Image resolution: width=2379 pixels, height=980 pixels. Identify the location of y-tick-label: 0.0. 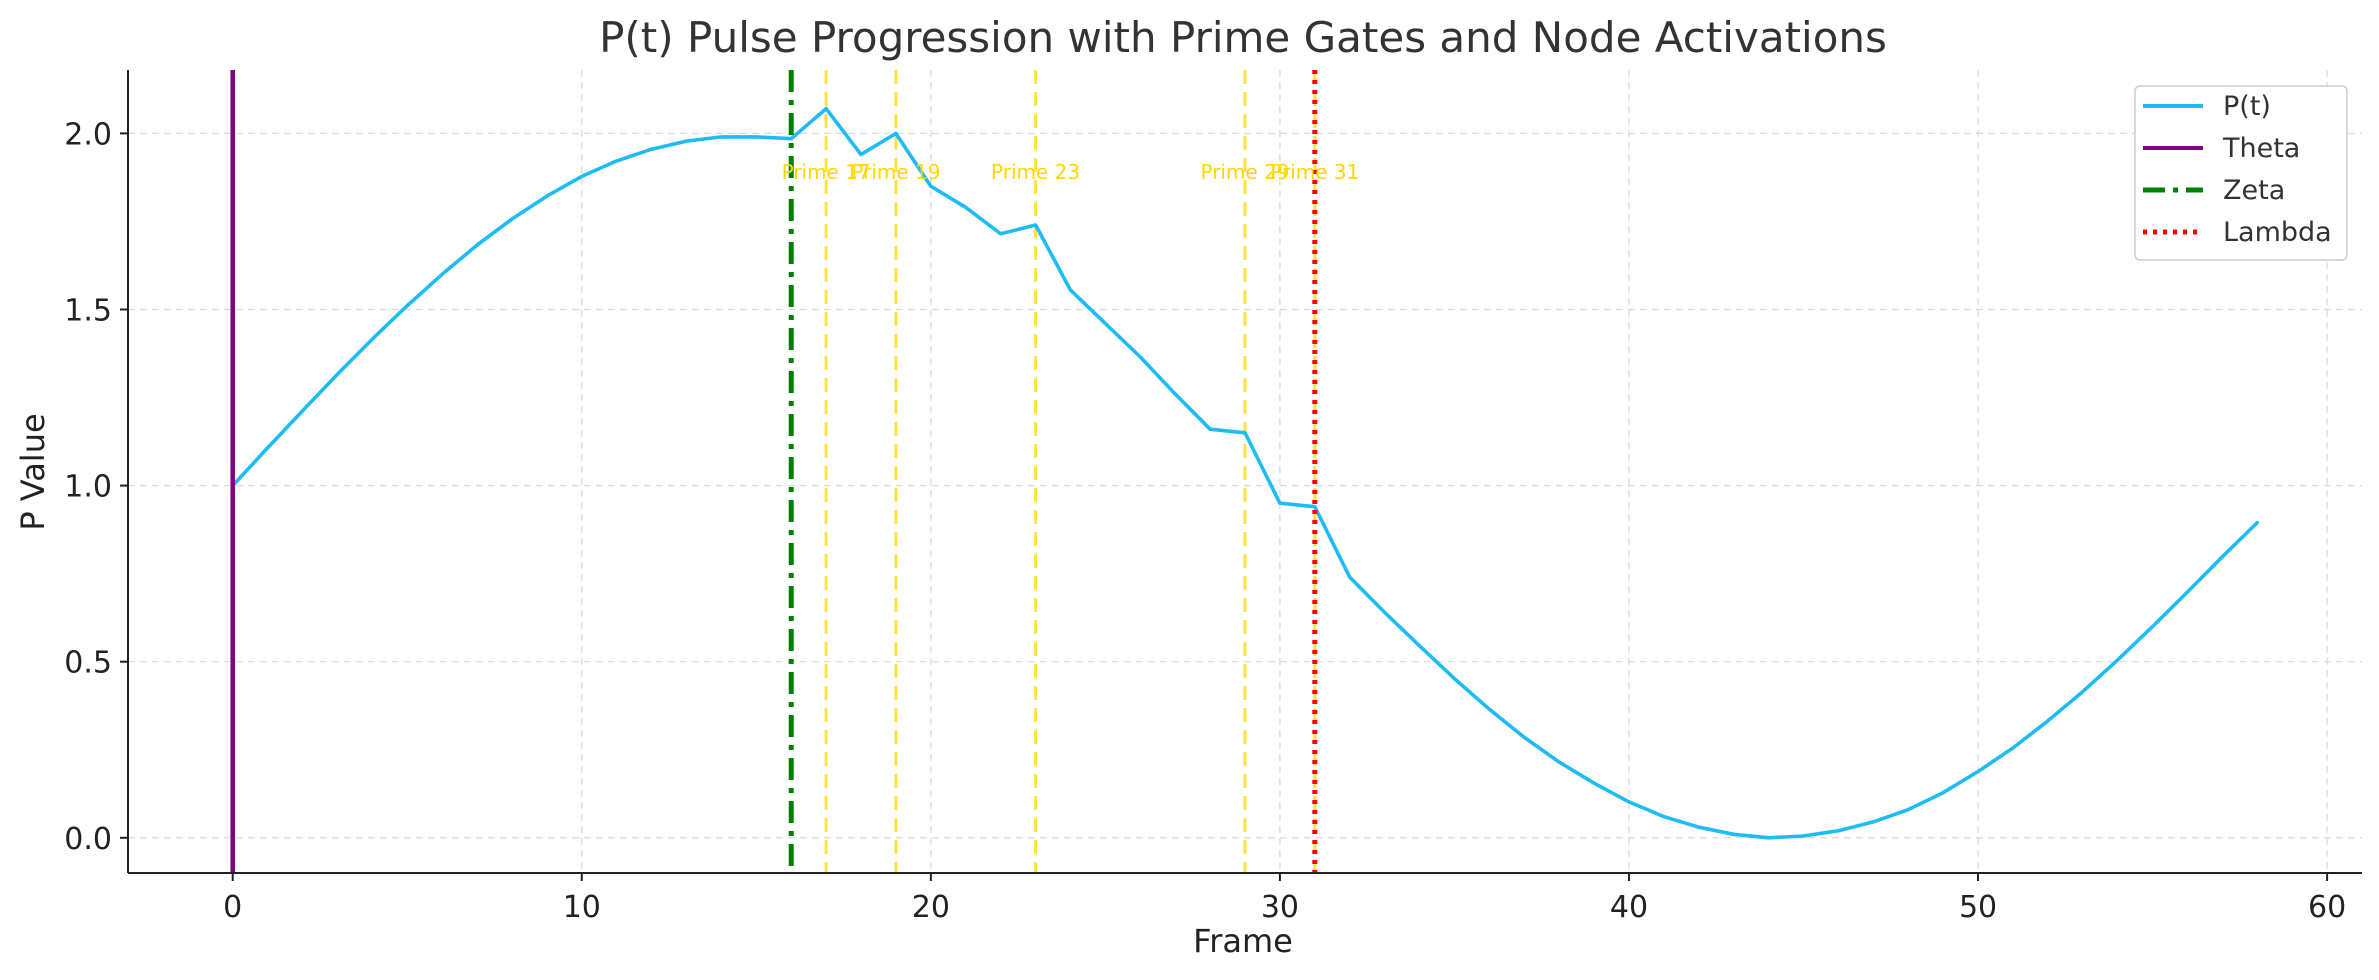
(88, 839).